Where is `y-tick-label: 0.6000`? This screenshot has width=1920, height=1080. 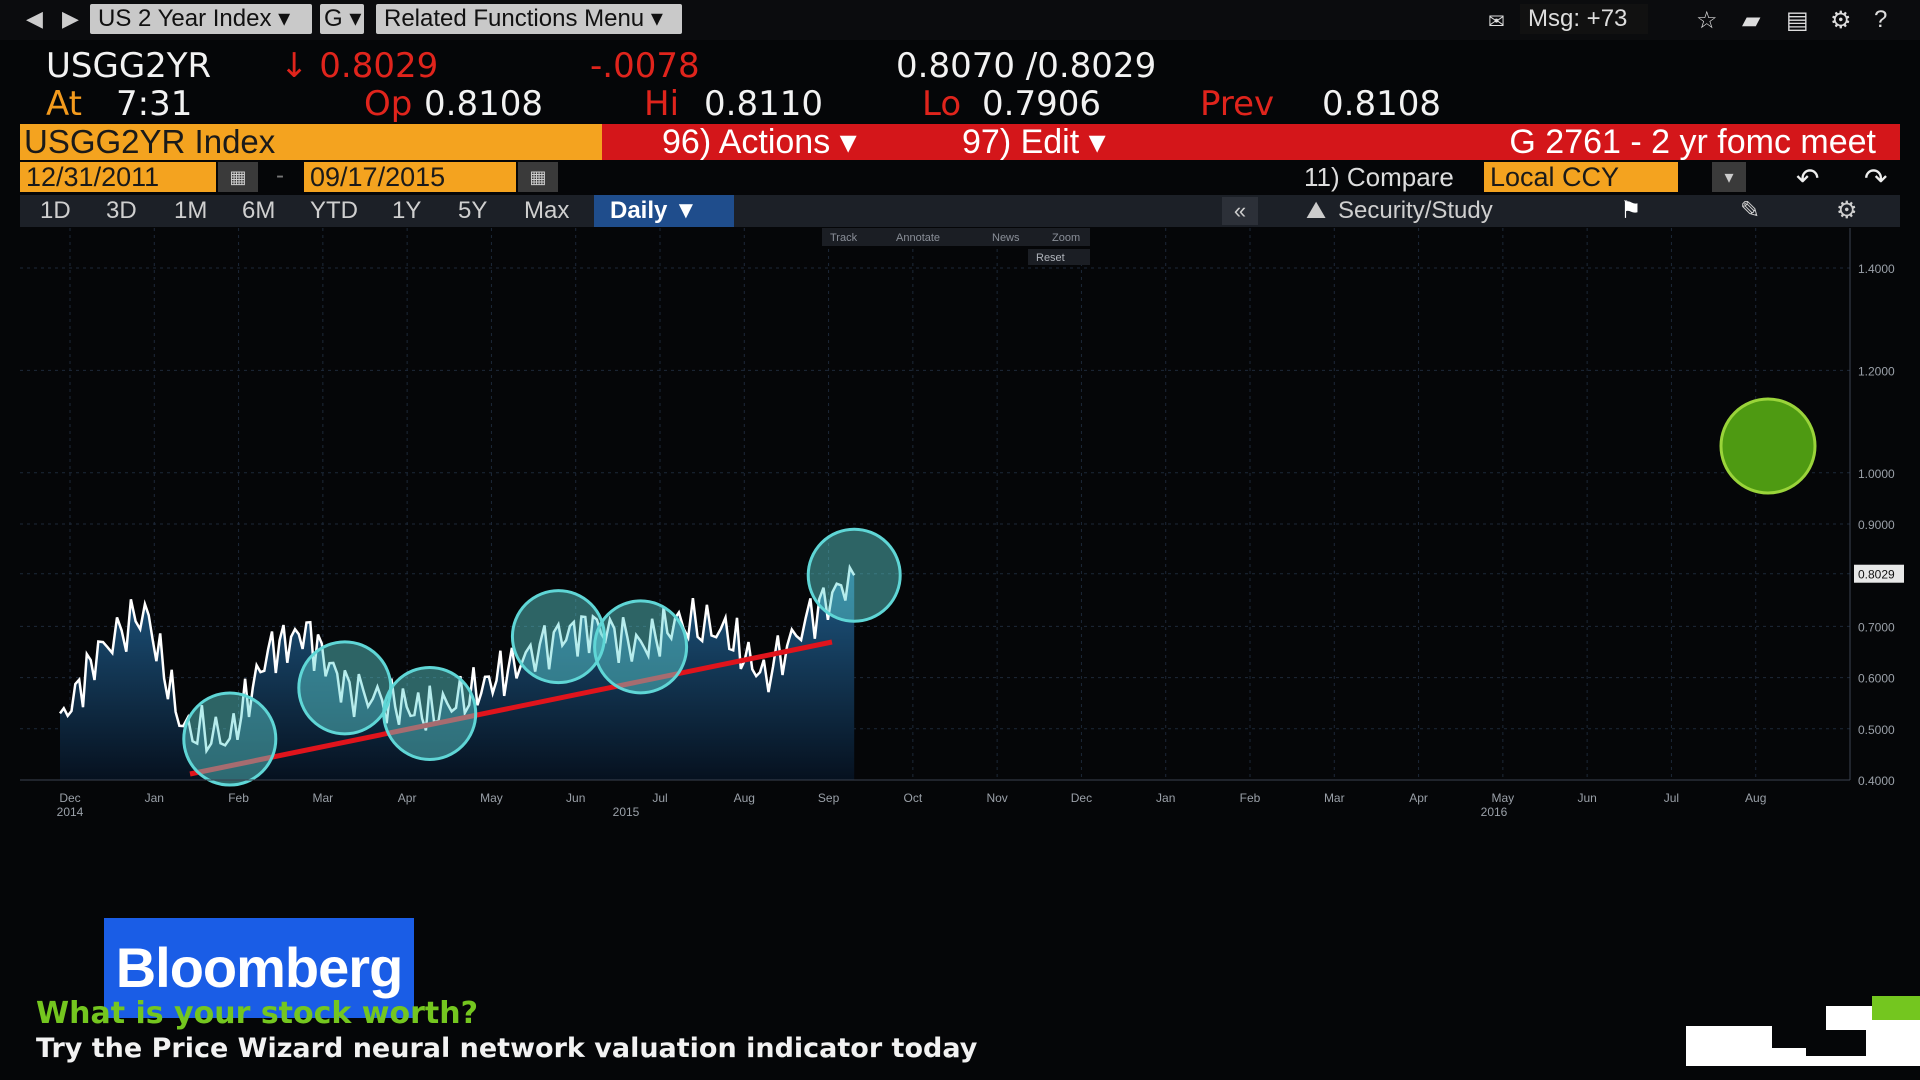 y-tick-label: 0.6000 is located at coordinates (1876, 679).